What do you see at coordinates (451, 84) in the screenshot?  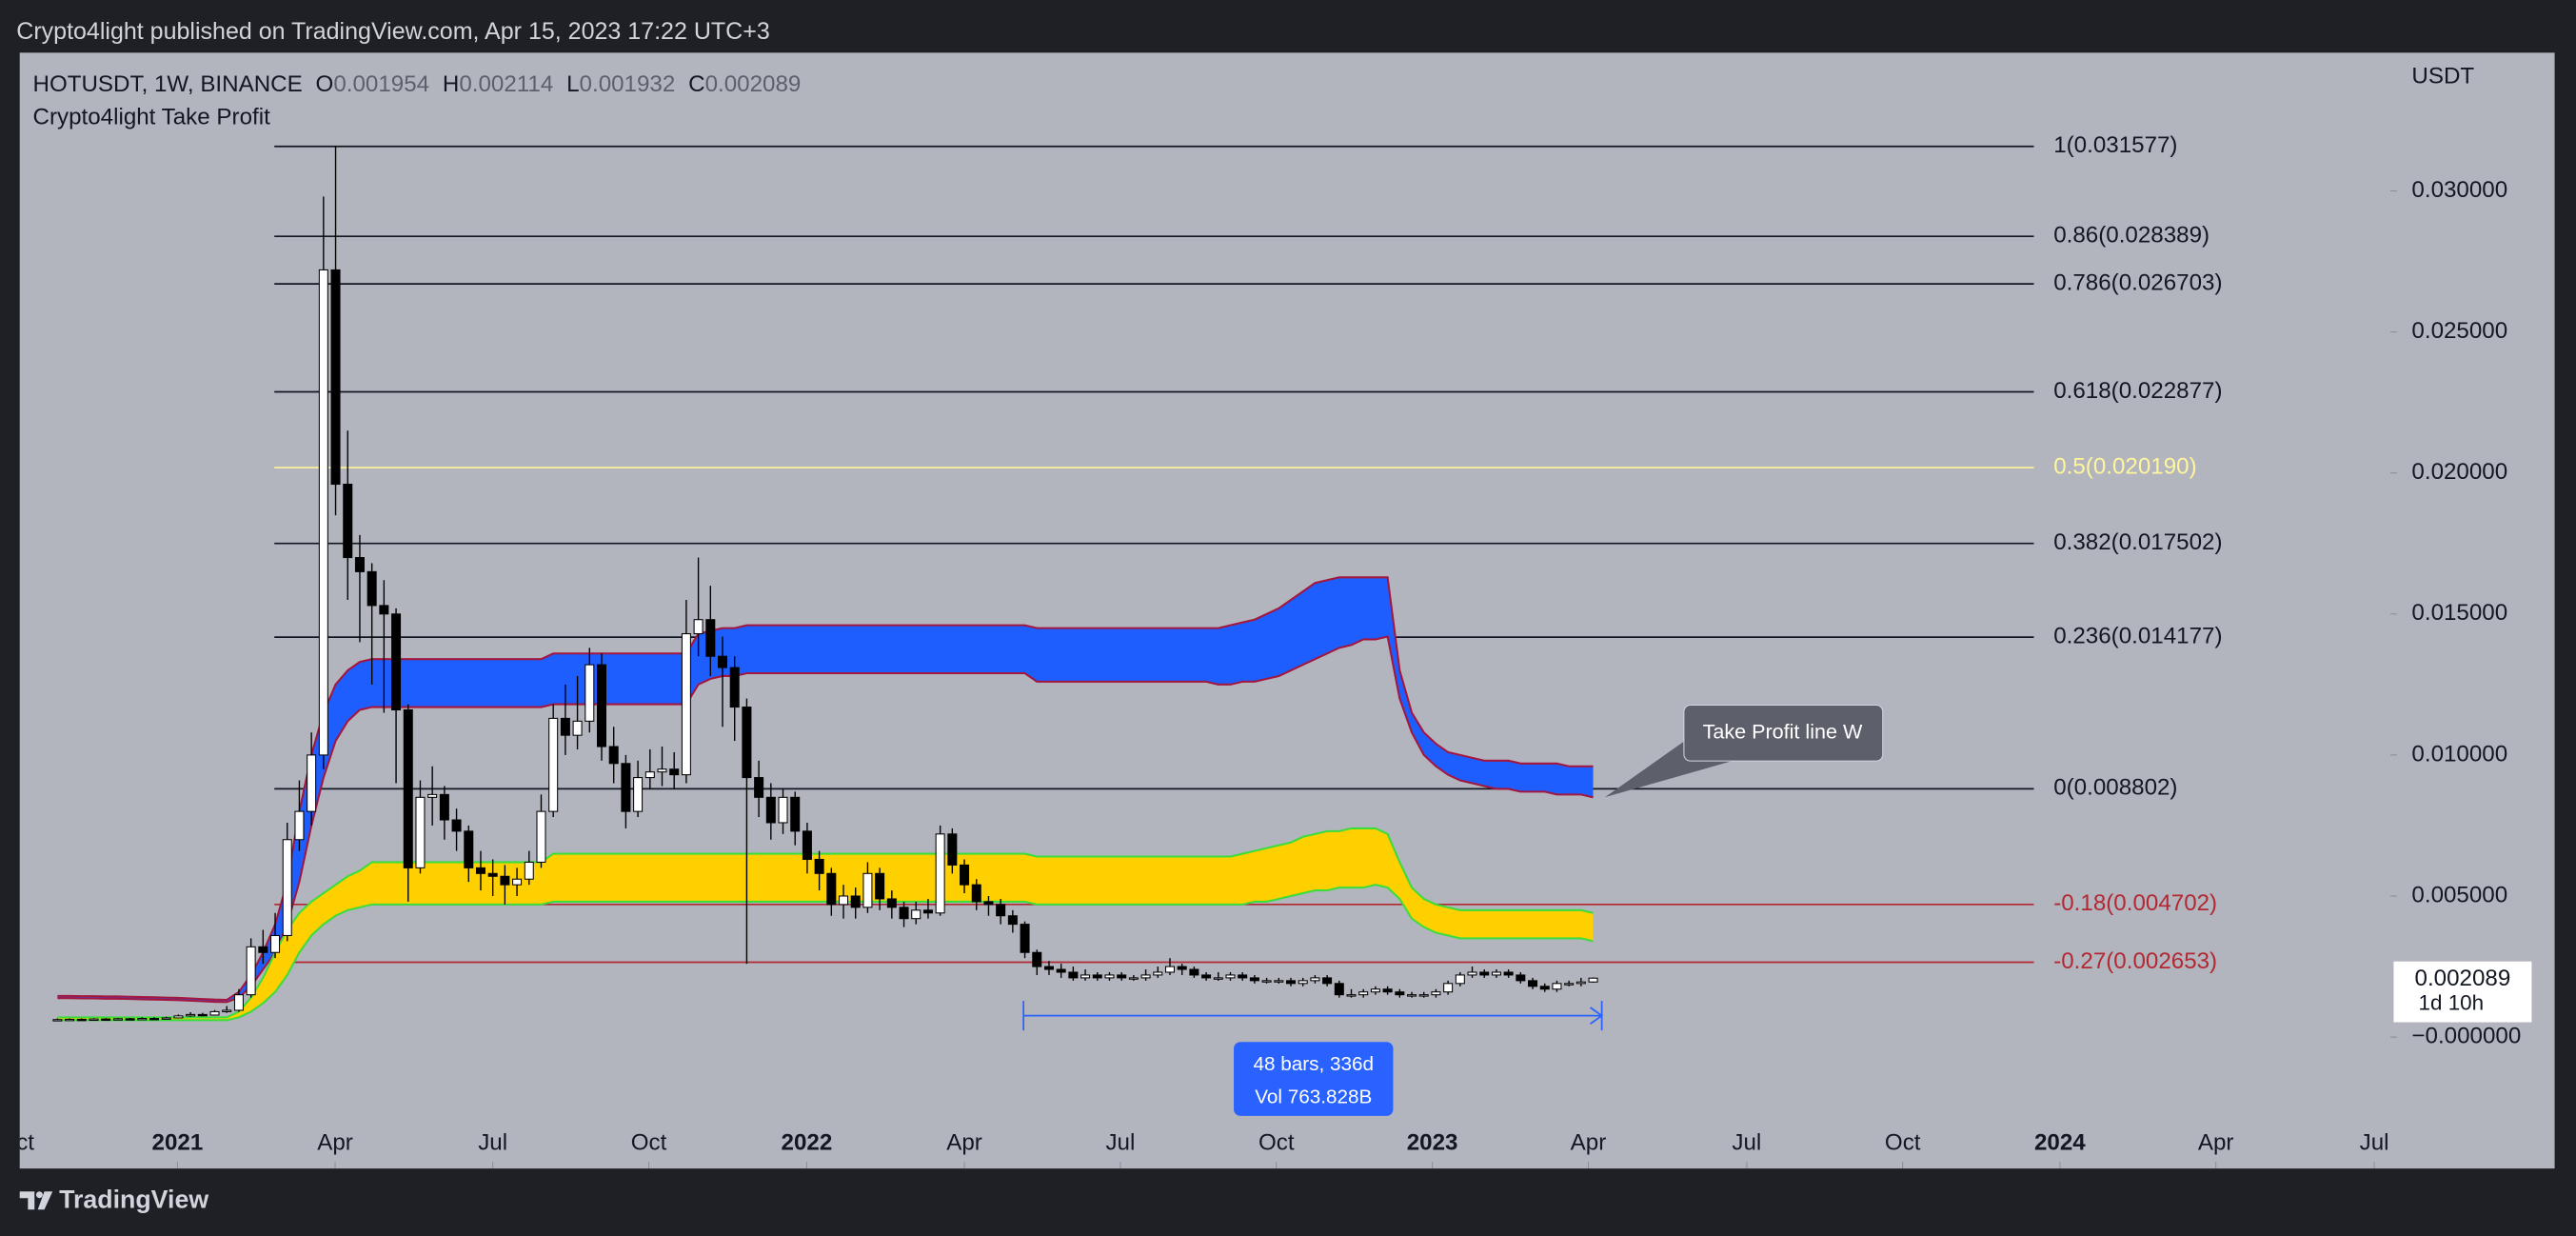 I see `ohlc-key: H` at bounding box center [451, 84].